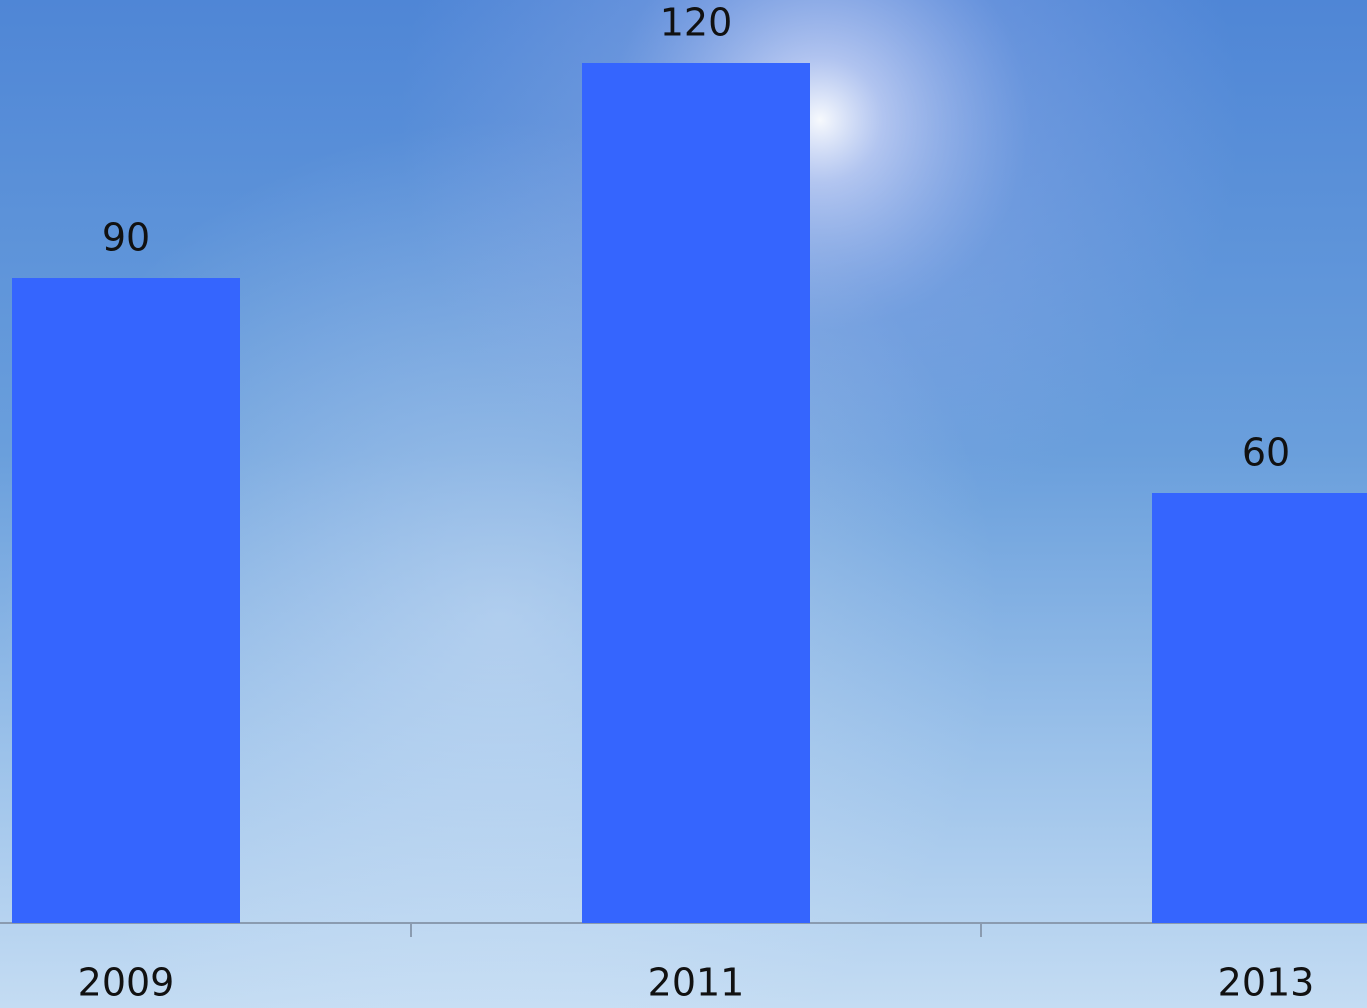 The height and width of the screenshot is (1008, 1367). What do you see at coordinates (1266, 983) in the screenshot?
I see `x-tick-label: 2013` at bounding box center [1266, 983].